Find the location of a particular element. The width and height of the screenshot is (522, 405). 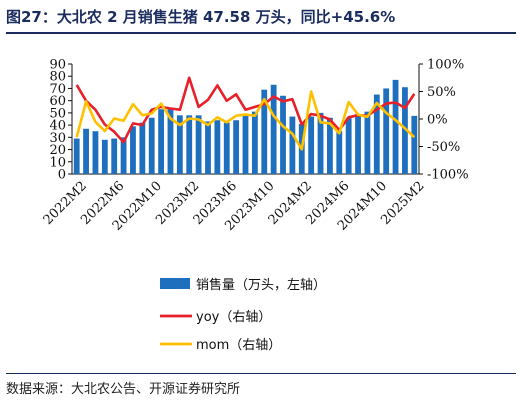

y-right-tick-labels: -100% -50% 0% 50% 100% is located at coordinates (448, 120).